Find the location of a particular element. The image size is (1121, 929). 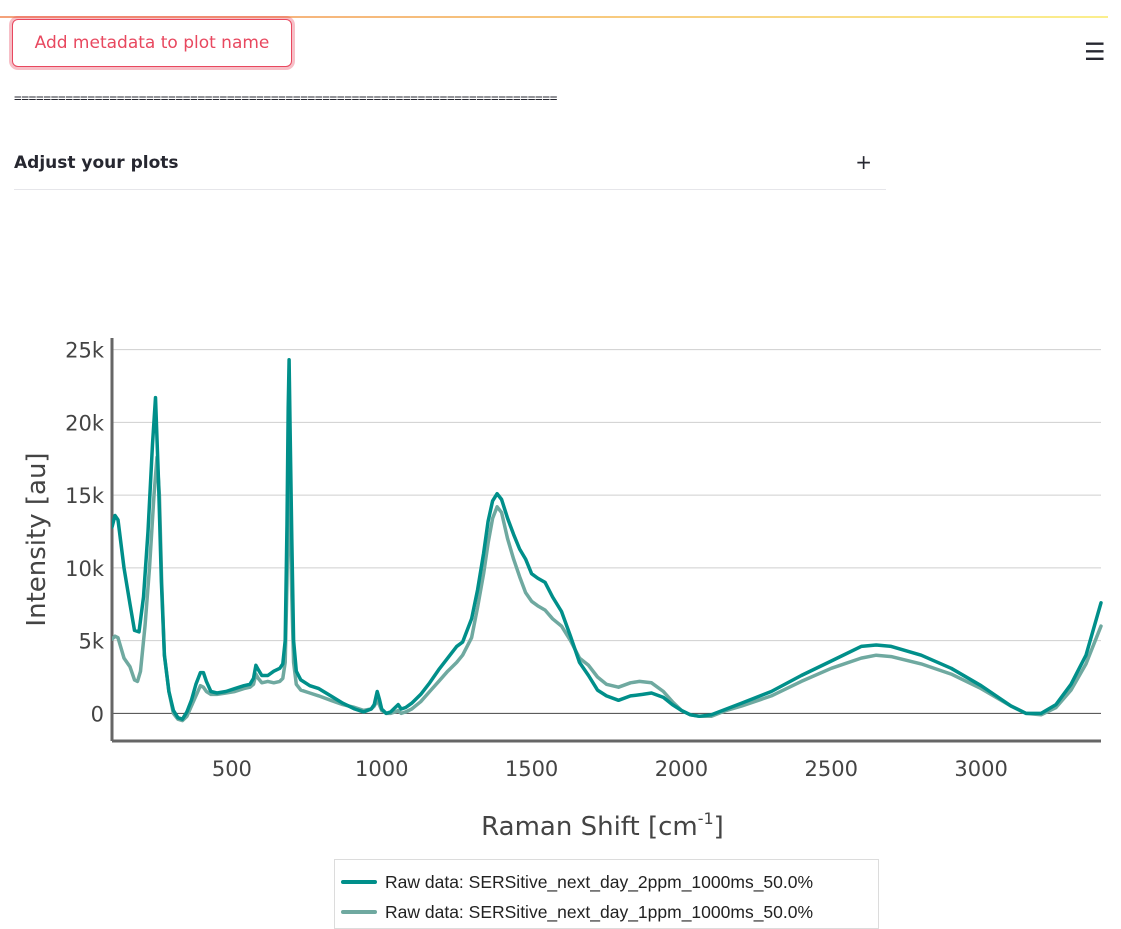

adjust-plots-expander: Adjust your plots + is located at coordinates (450, 165).